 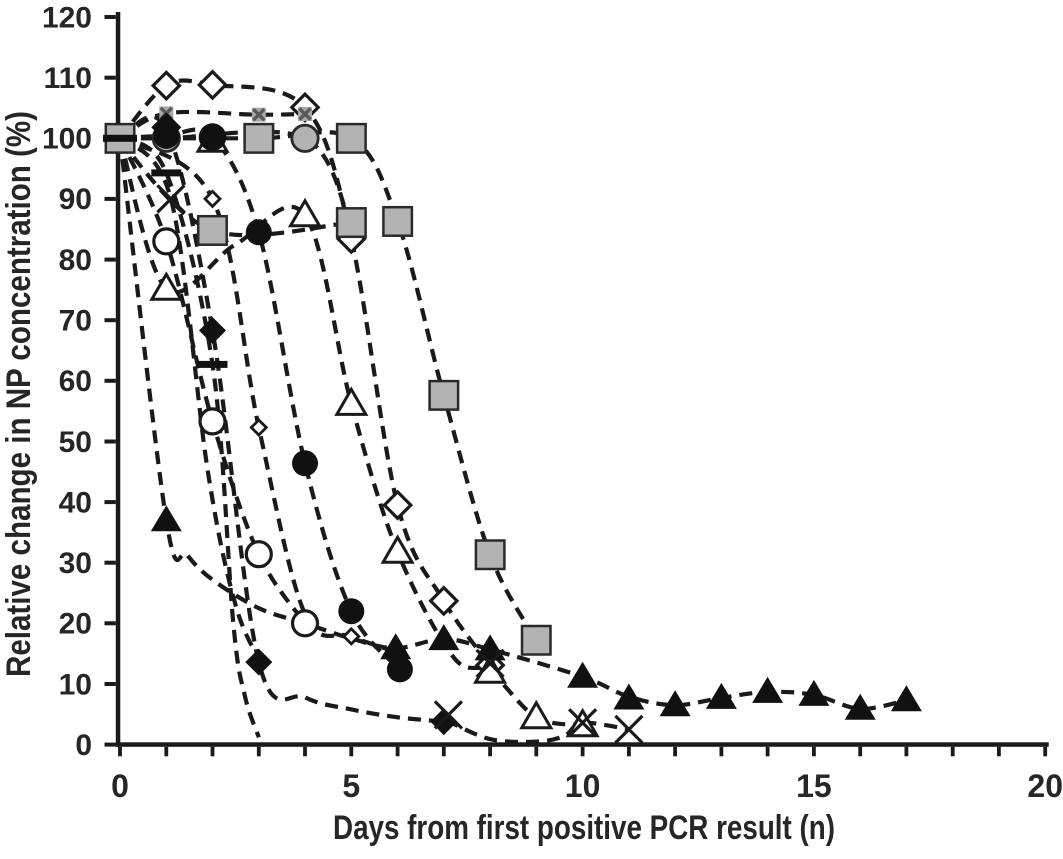 I want to click on svg-text: 70, so click(x=75, y=321).